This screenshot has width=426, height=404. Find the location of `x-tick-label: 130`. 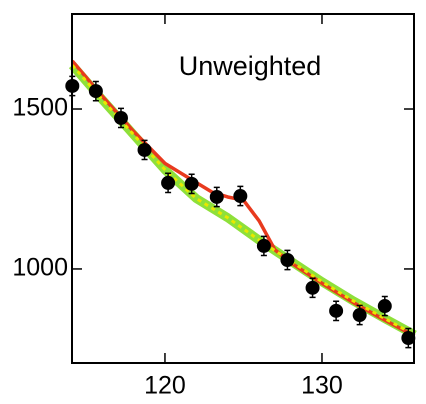

x-tick-label: 130 is located at coordinates (322, 386).